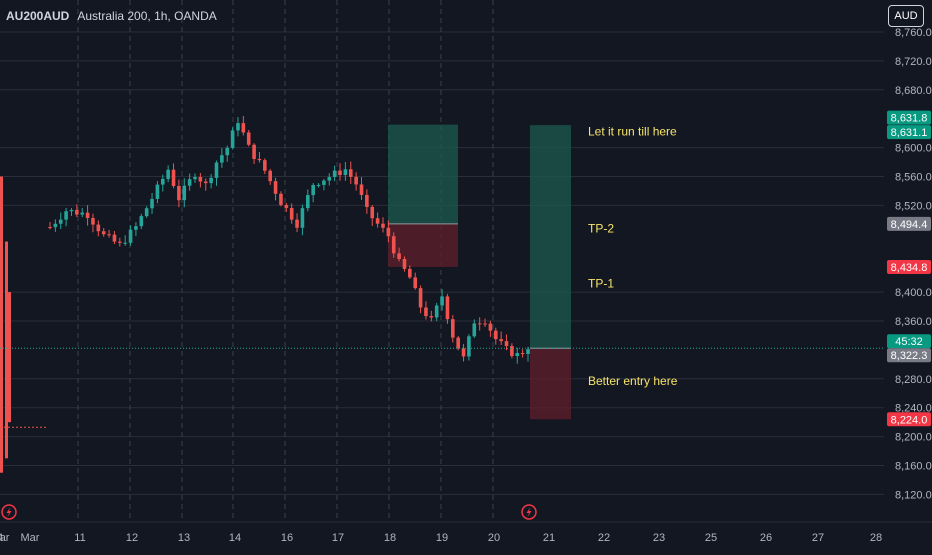 This screenshot has height=555, width=932. What do you see at coordinates (913, 409) in the screenshot?
I see `y-tick-label: 8,240.0` at bounding box center [913, 409].